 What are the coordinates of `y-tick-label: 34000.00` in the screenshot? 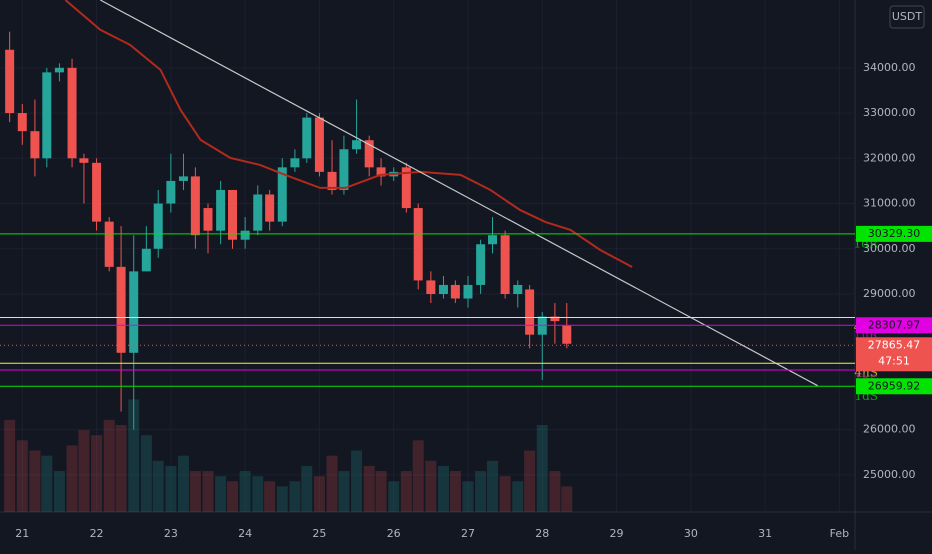 It's located at (889, 67).